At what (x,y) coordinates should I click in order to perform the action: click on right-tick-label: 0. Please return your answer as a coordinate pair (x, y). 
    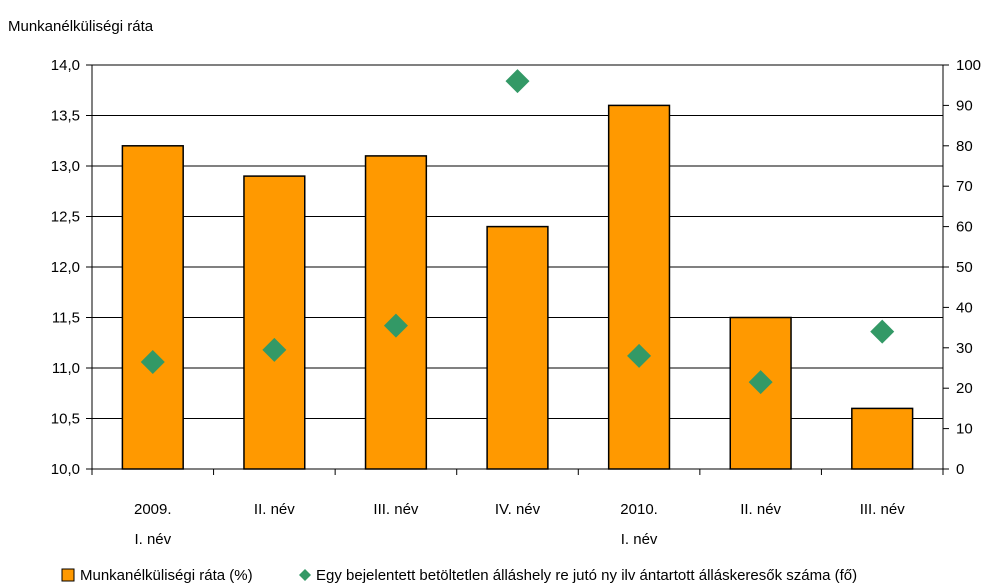
    Looking at the image, I should click on (960, 469).